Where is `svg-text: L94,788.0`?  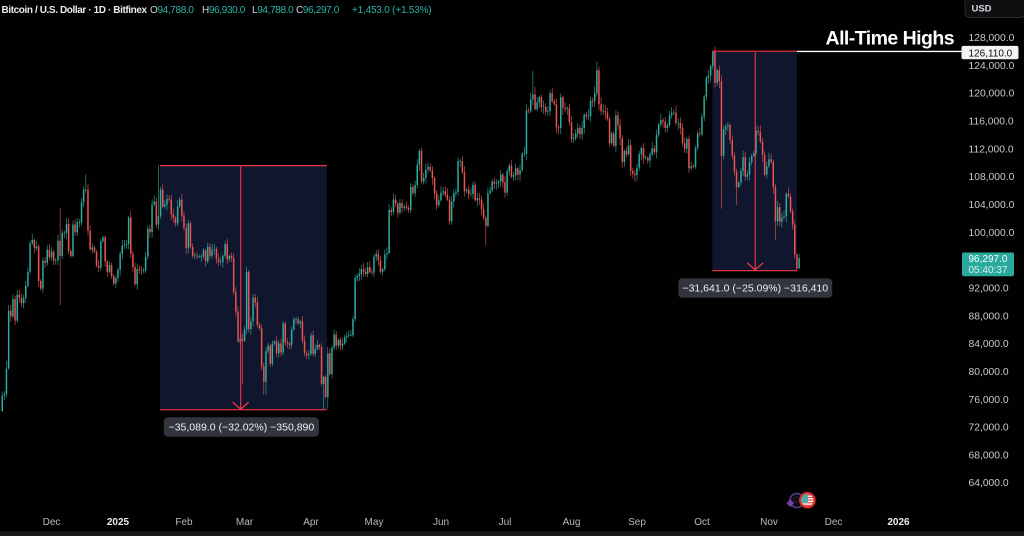 svg-text: L94,788.0 is located at coordinates (273, 10).